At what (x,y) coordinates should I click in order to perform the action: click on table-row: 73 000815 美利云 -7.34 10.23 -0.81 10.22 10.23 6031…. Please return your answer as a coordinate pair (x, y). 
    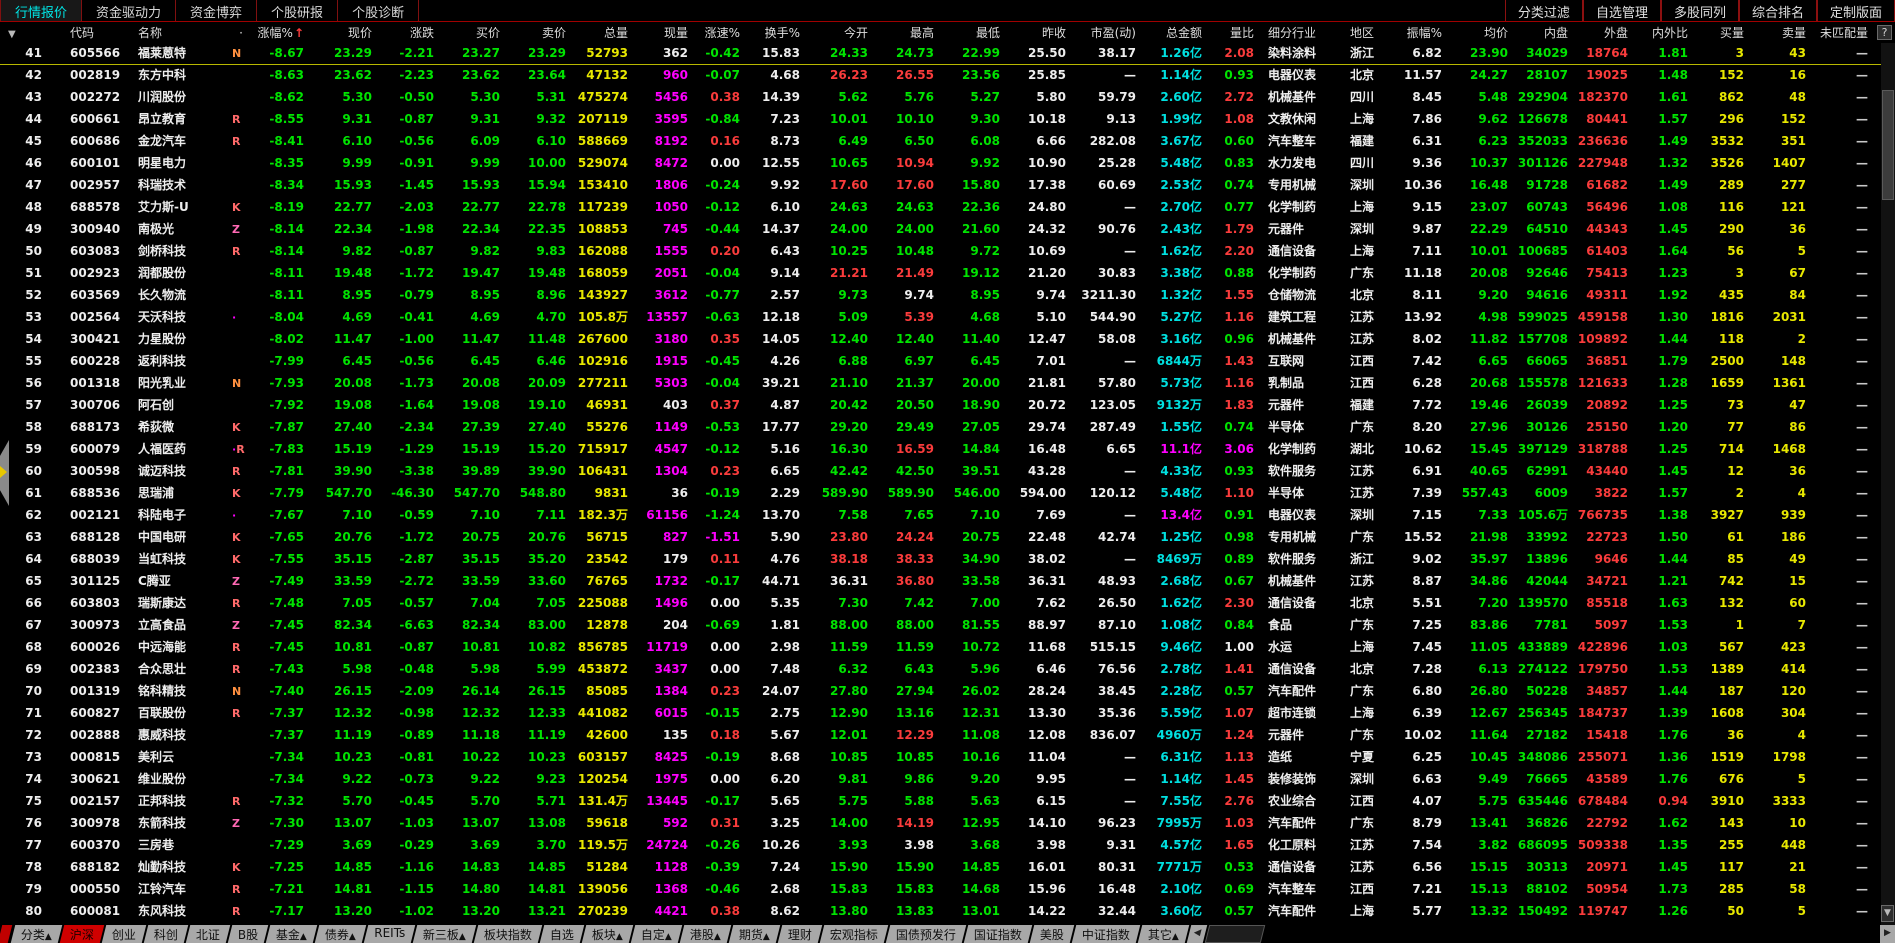
    Looking at the image, I should click on (940, 758).